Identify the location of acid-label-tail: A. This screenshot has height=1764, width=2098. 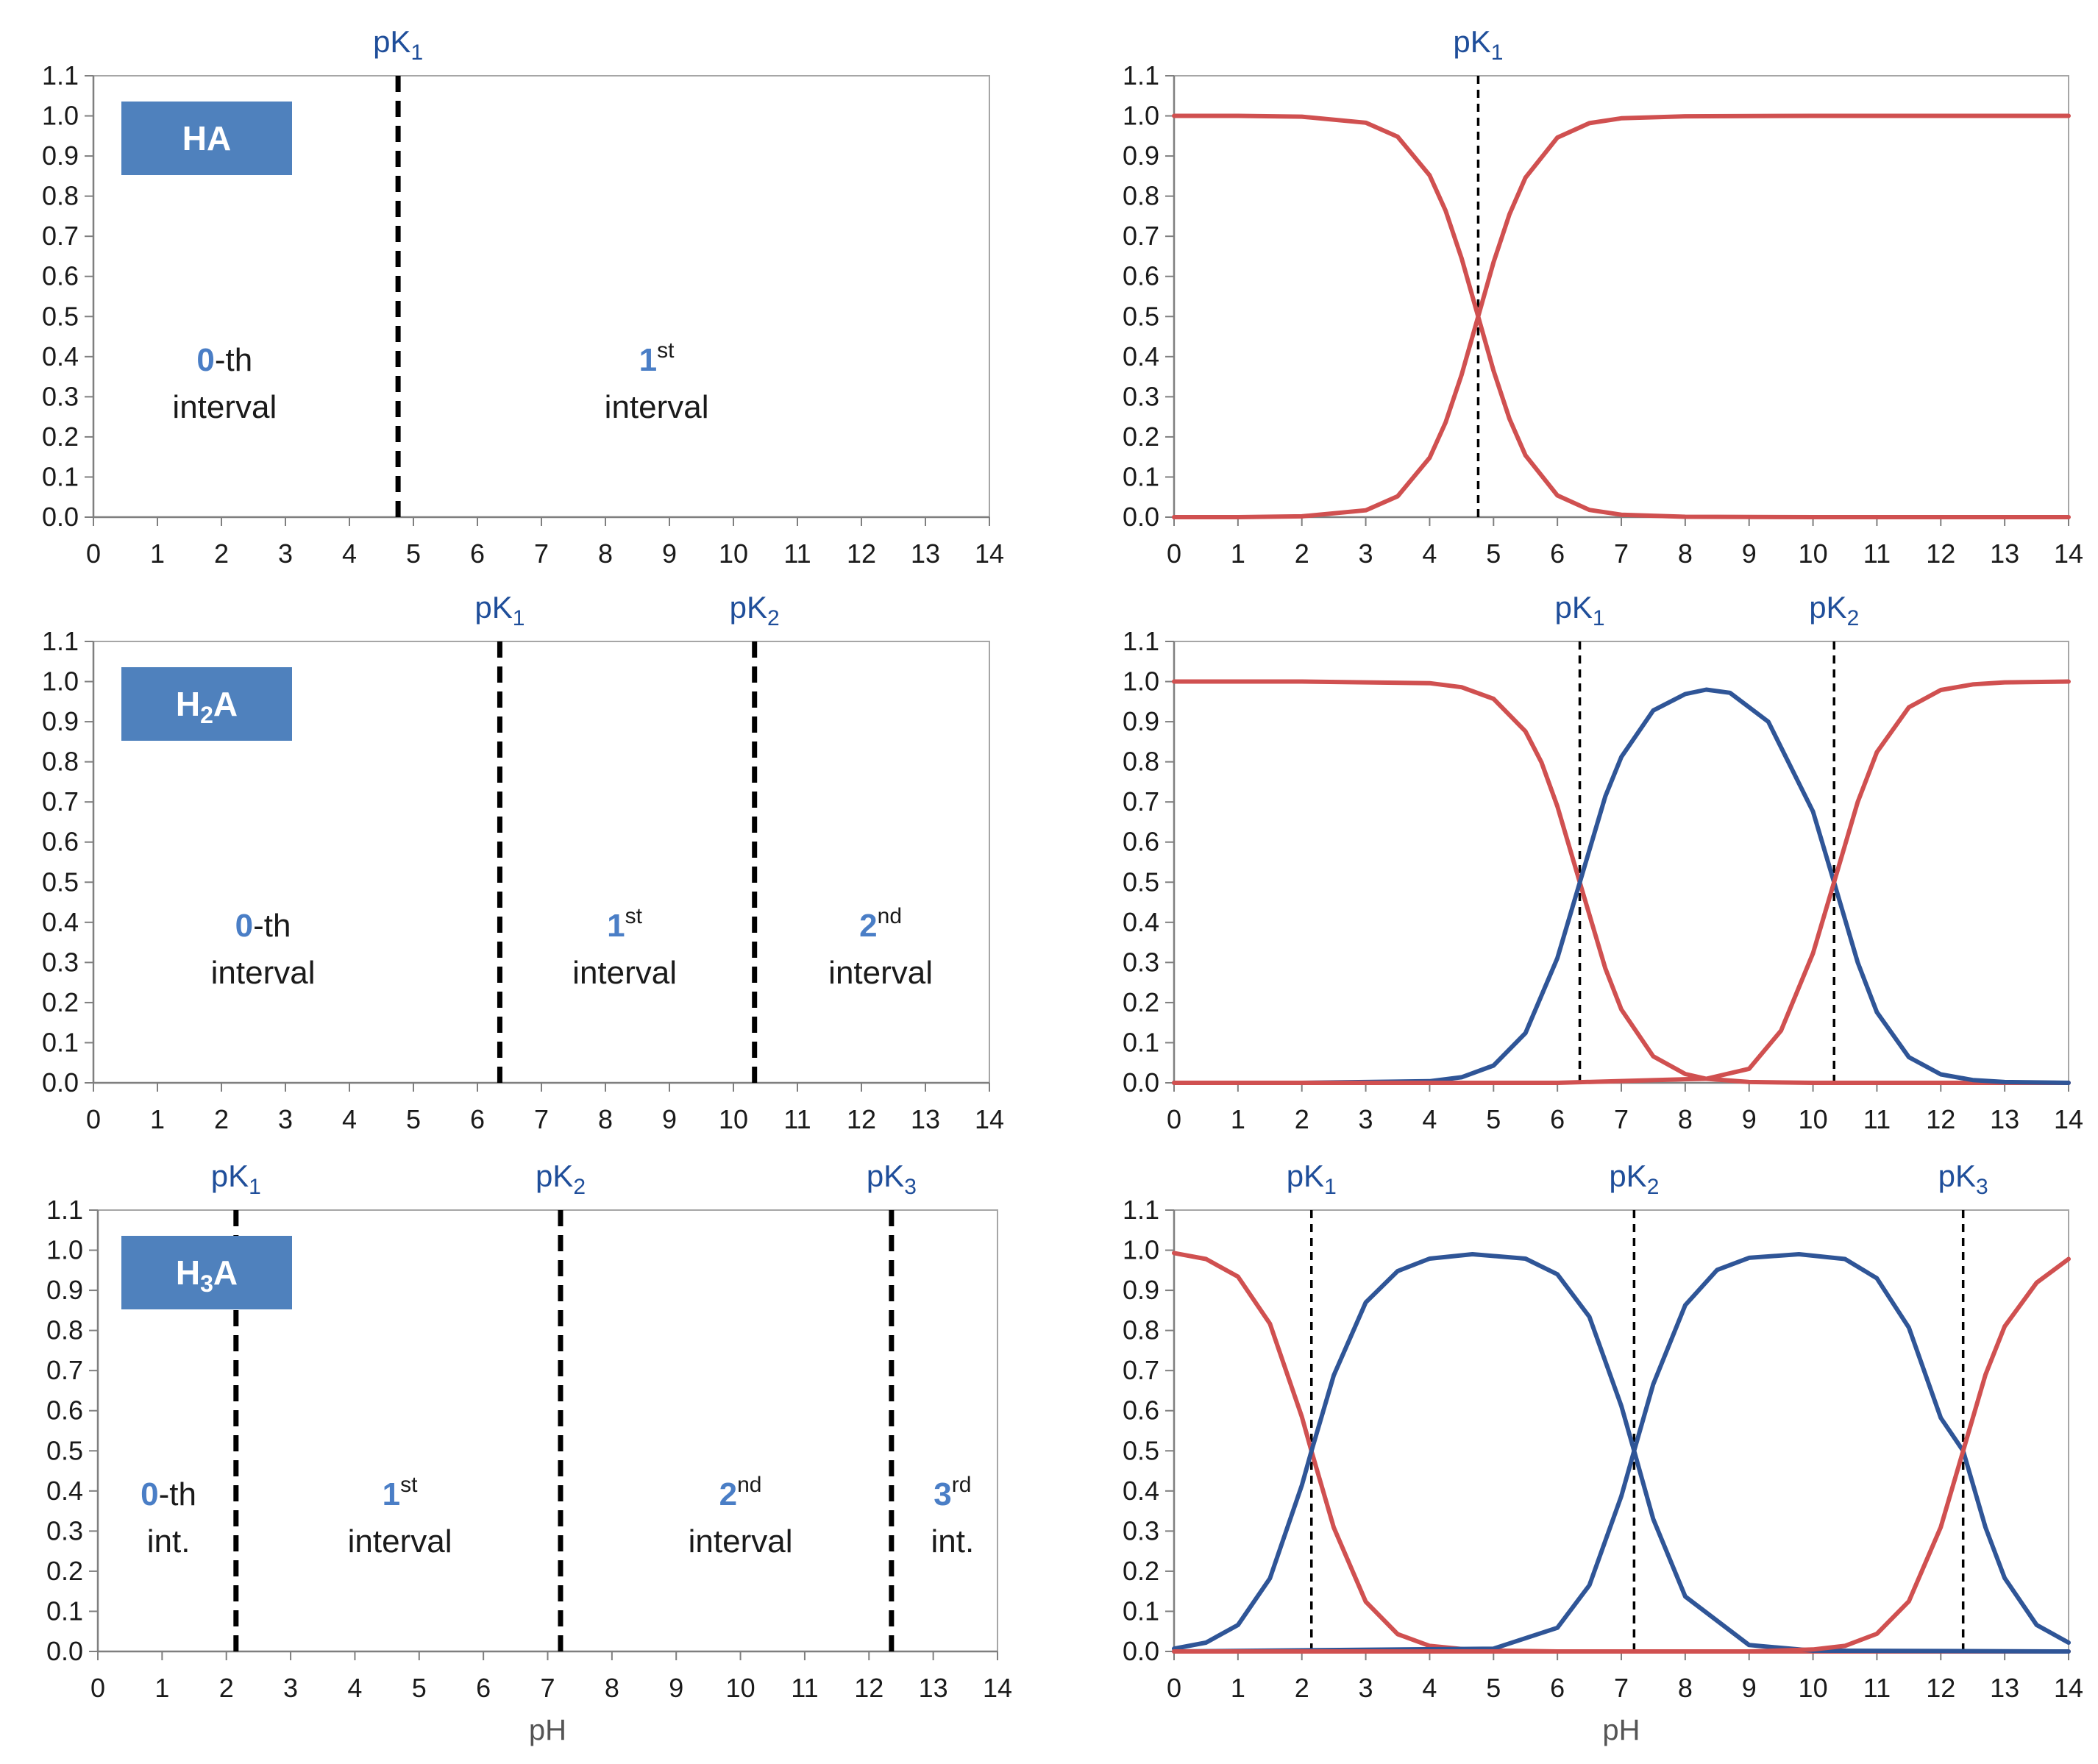
(225, 704).